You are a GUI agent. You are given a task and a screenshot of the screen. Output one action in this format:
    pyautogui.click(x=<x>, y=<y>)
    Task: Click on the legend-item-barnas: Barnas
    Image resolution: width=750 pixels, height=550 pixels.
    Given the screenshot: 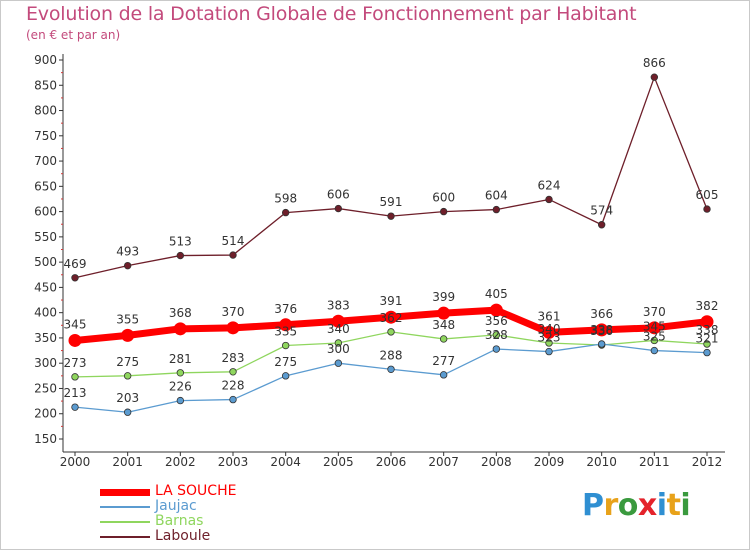 What is the action you would take?
    pyautogui.click(x=200, y=521)
    